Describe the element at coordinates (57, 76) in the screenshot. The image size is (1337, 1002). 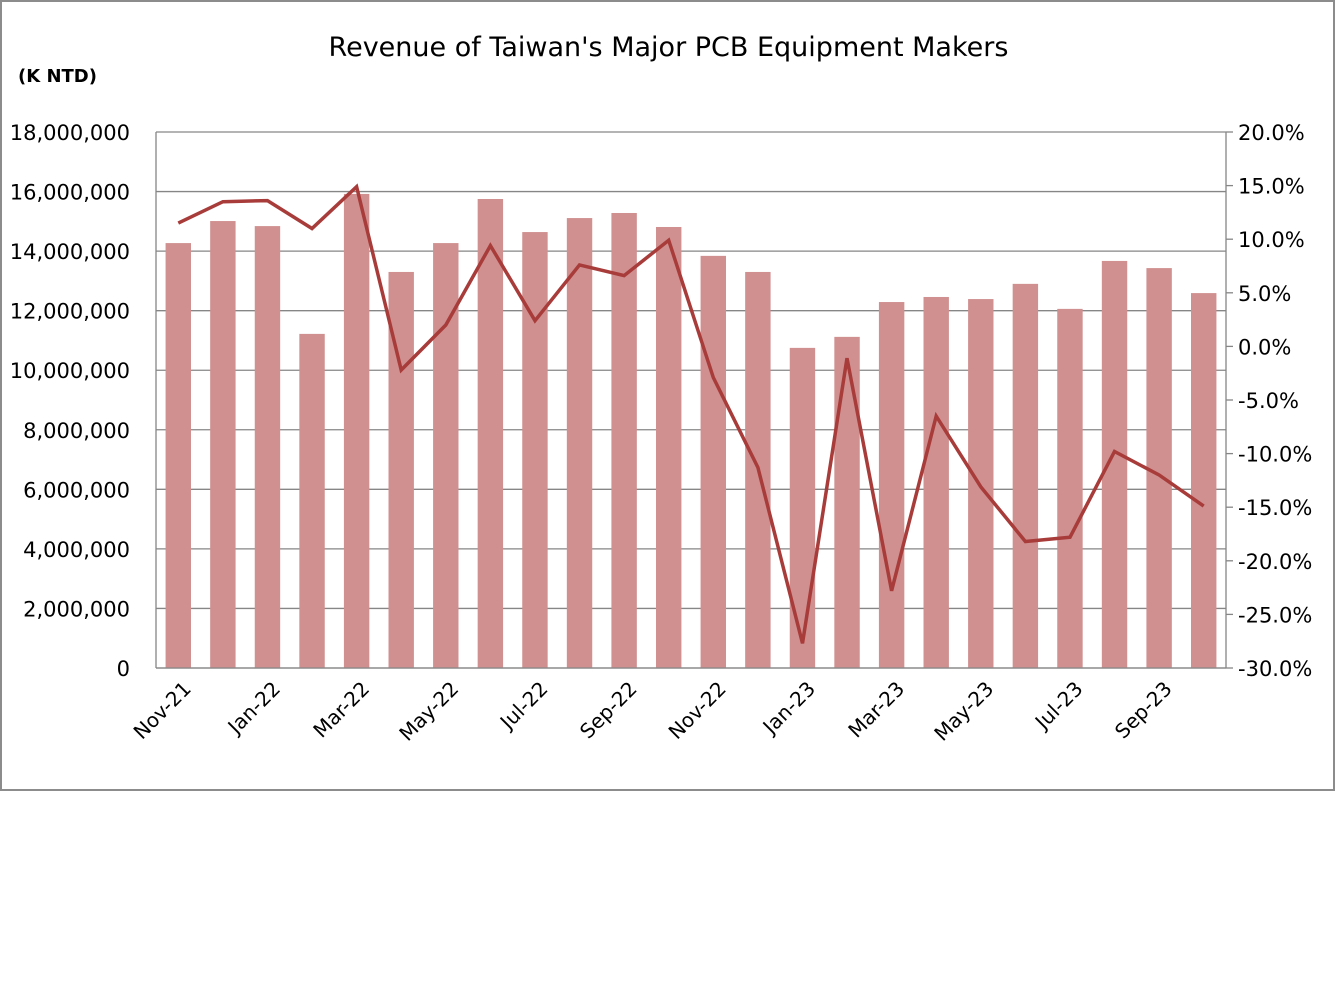
I see `y-axis-unit-label: (K NTD)` at that location.